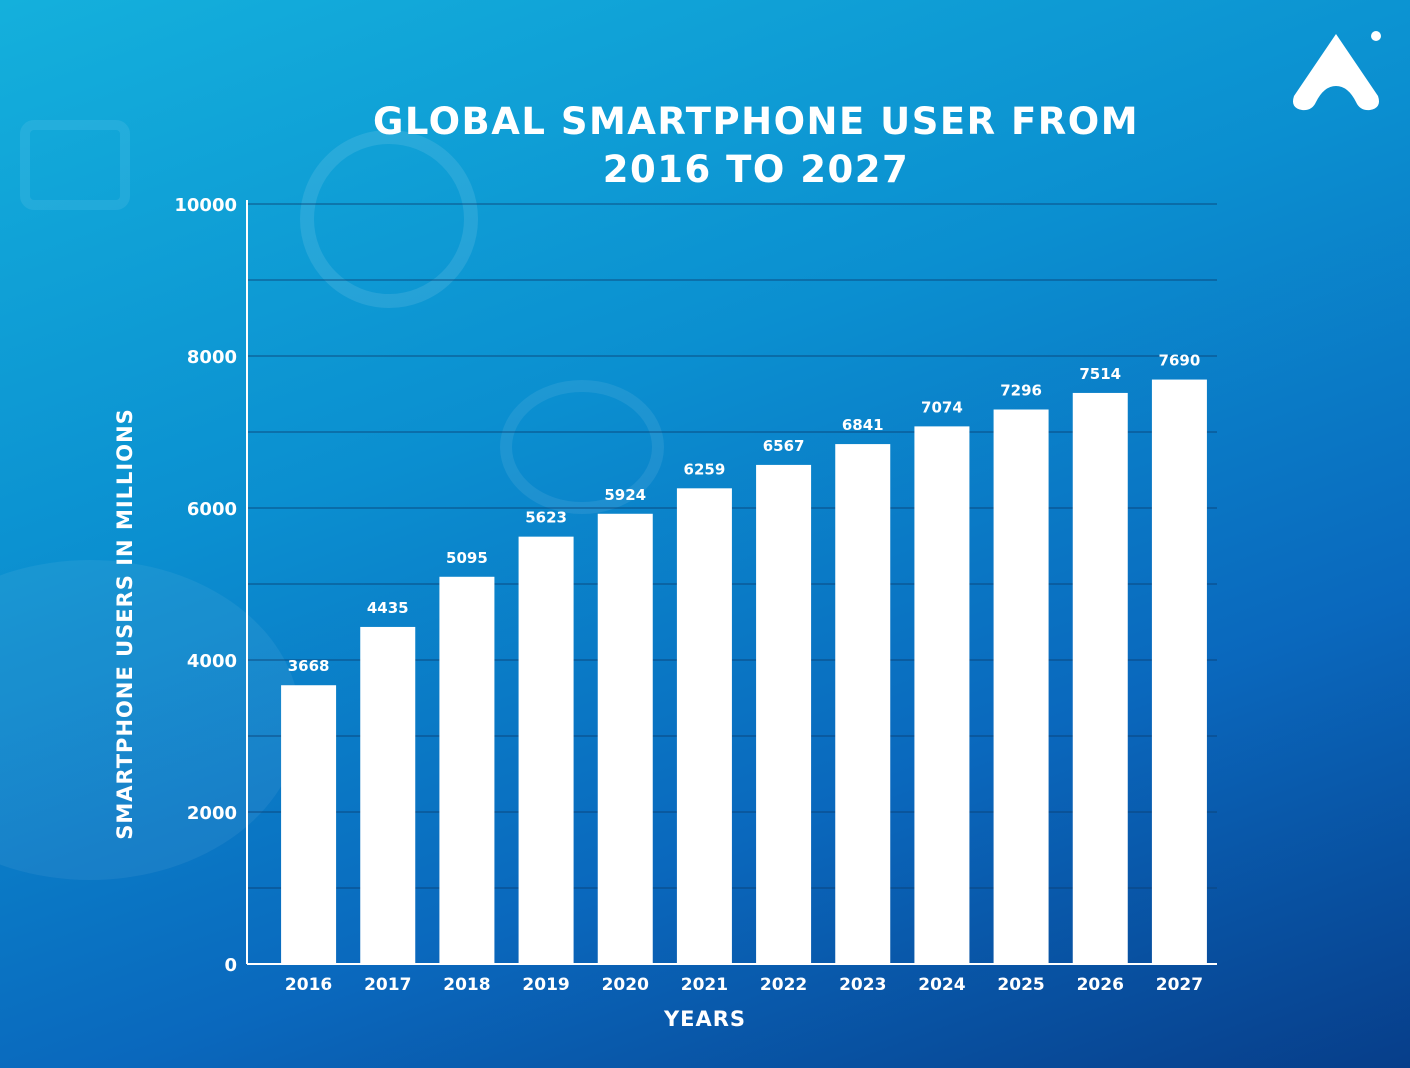 The width and height of the screenshot is (1410, 1068). What do you see at coordinates (756, 169) in the screenshot?
I see `chart-title-line: 2016 TO 2027` at bounding box center [756, 169].